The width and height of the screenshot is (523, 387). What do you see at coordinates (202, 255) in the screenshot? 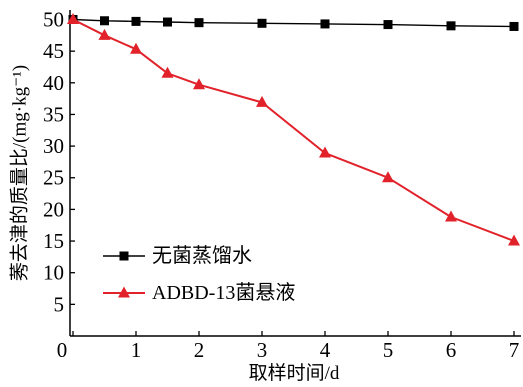
I see `legend-label-series-1: 无菌蒸馏水` at bounding box center [202, 255].